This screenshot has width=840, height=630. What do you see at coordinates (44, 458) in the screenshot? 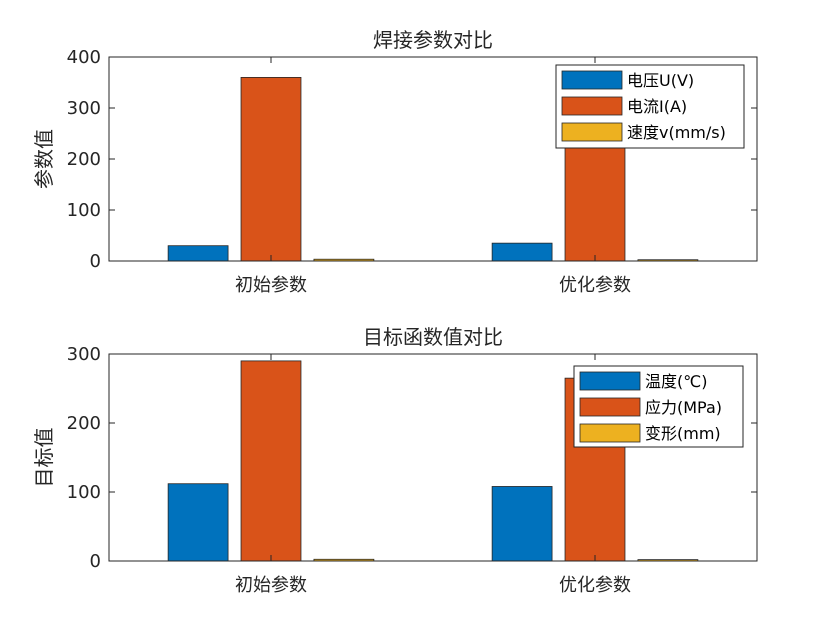
I see `y-axis-label: 目标值` at bounding box center [44, 458].